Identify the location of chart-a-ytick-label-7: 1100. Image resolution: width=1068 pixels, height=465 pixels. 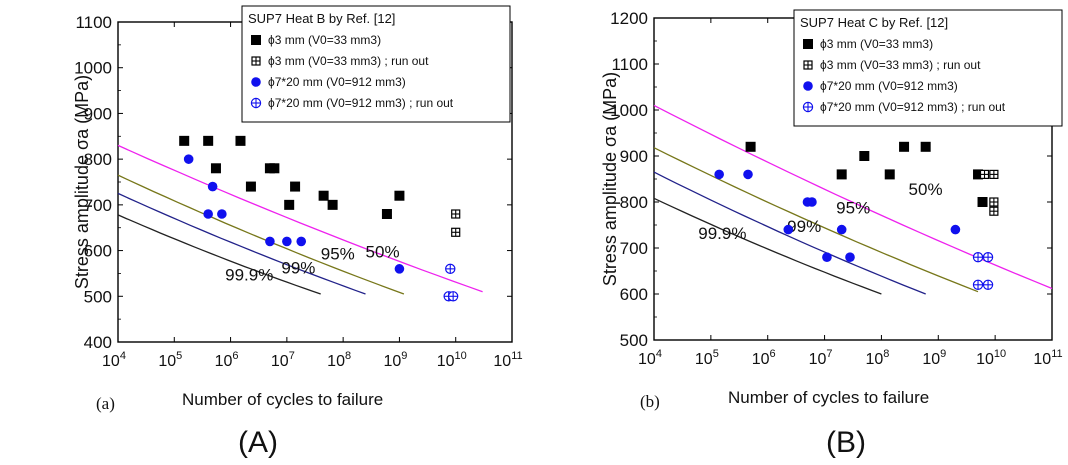
(93, 22).